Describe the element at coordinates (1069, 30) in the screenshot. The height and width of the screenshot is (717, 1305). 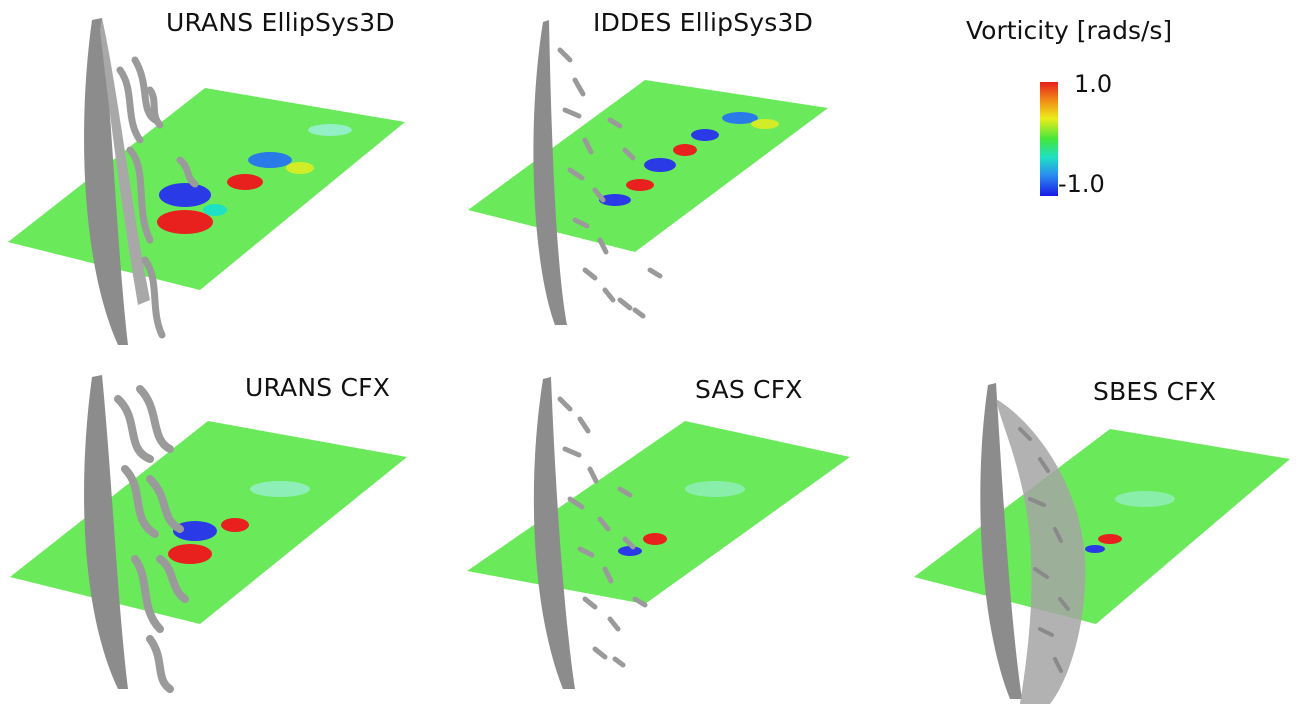
I see `legend-title: Vorticity [rads/s]` at that location.